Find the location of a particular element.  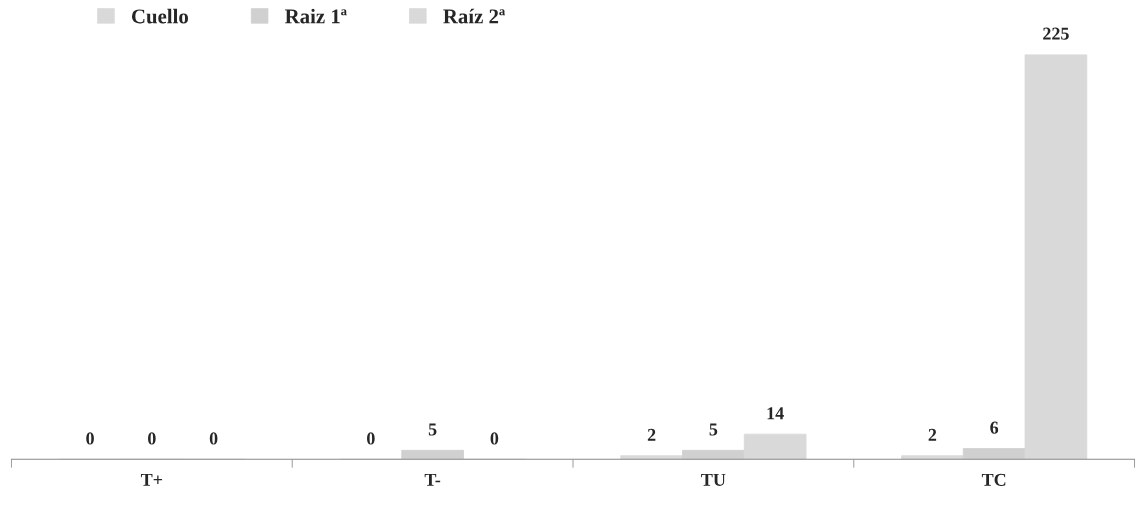

legend-label: Raiz 1ª is located at coordinates (315, 16).